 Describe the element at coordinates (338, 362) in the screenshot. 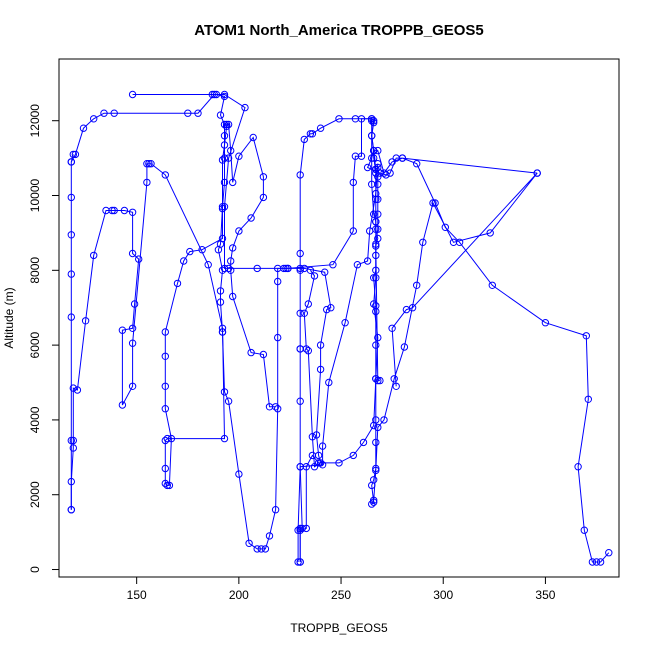

I see `series-line` at that location.